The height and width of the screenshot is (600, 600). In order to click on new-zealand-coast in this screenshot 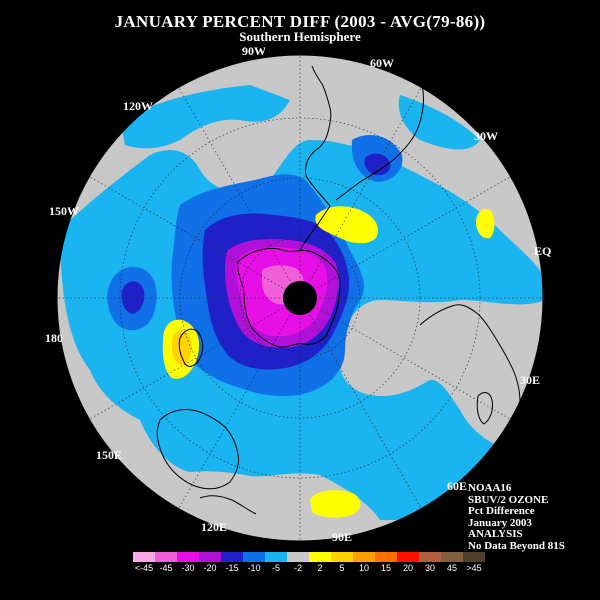, I will do `click(191, 347)`.